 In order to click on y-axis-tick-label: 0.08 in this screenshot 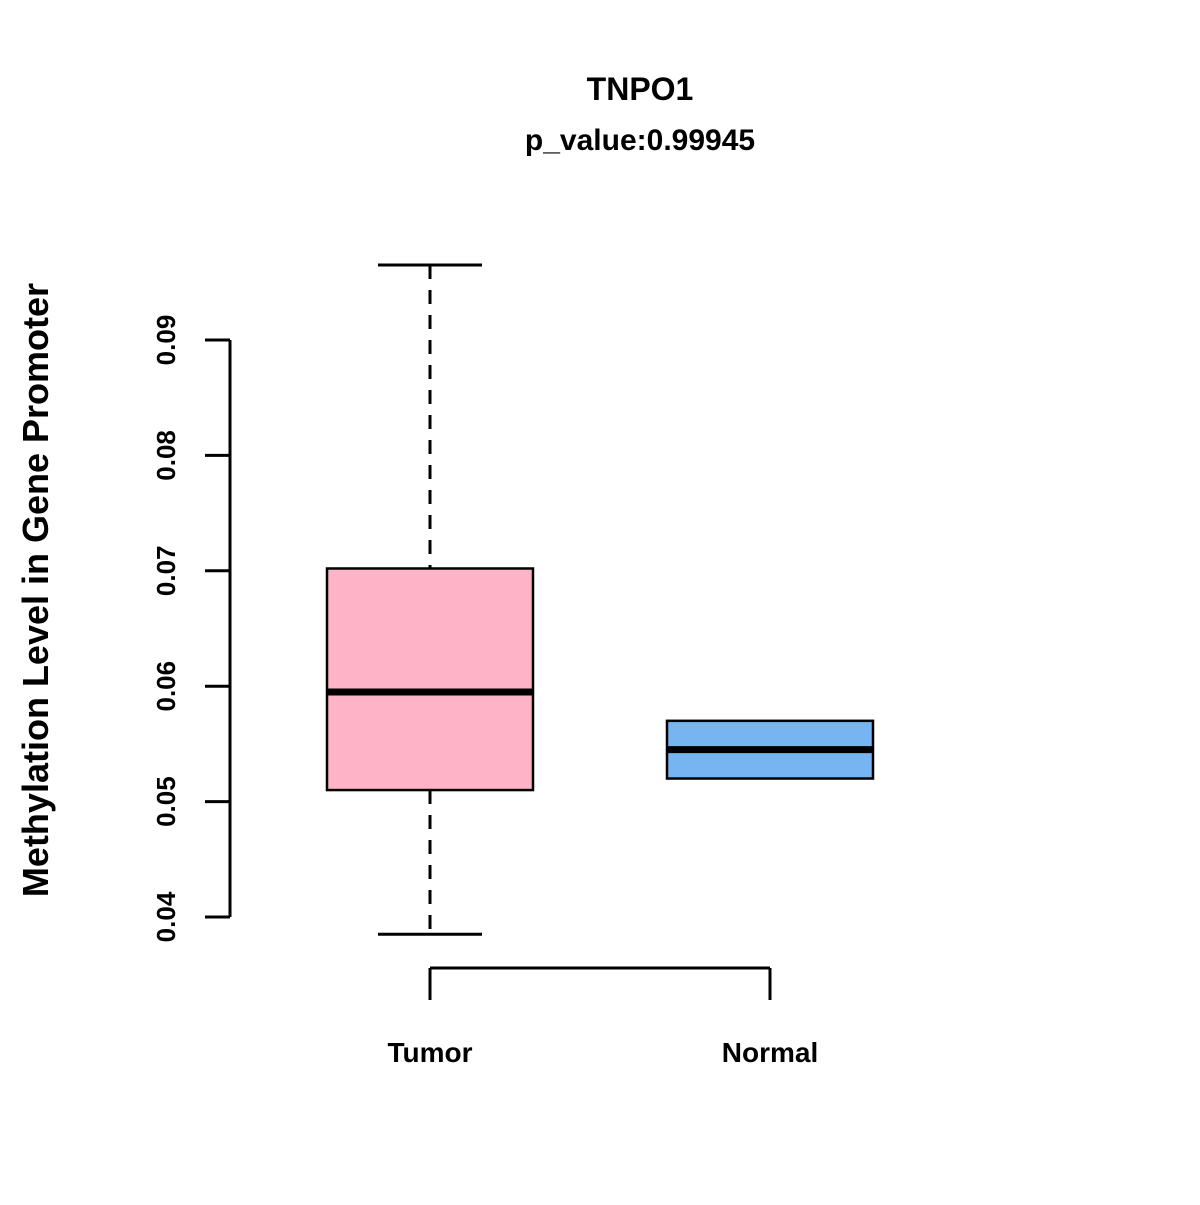, I will do `click(166, 455)`.